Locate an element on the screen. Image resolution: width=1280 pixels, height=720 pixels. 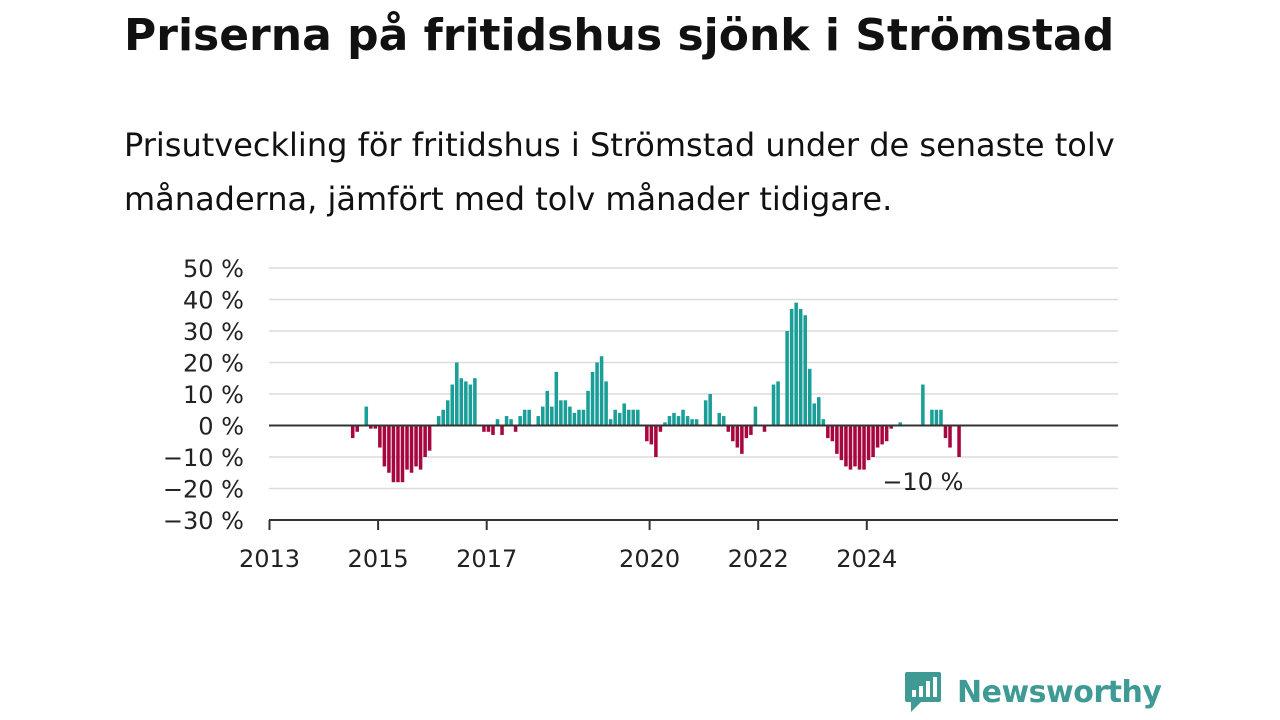
last-value-label: −10 % is located at coordinates (922, 482).